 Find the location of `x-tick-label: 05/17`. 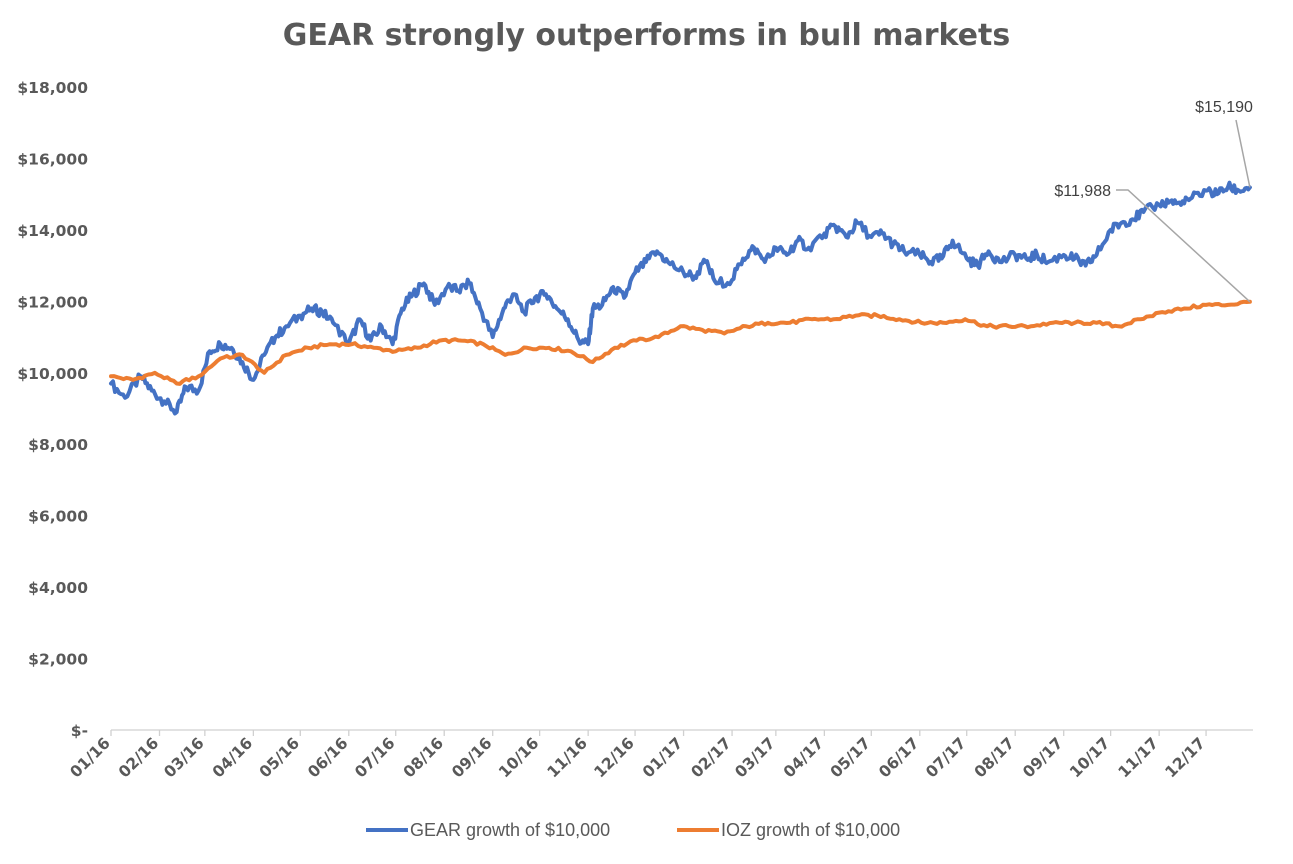

x-tick-label: 05/17 is located at coordinates (850, 757).